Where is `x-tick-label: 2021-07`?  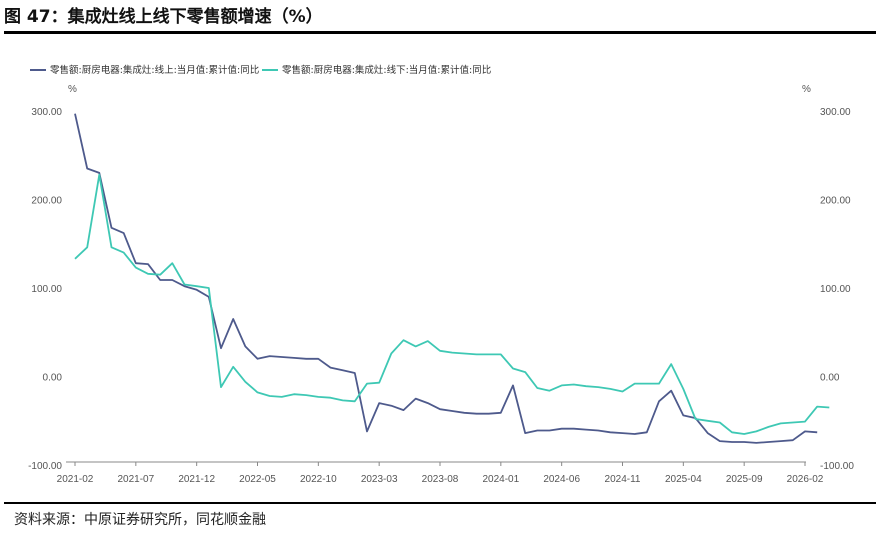 x-tick-label: 2021-07 is located at coordinates (135, 479).